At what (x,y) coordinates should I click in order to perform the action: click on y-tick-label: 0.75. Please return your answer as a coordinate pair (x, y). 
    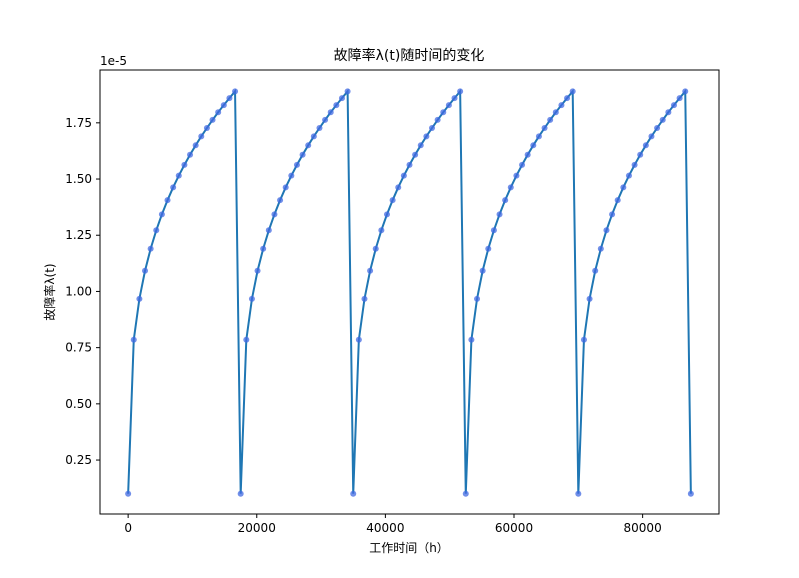
    Looking at the image, I should click on (78, 348).